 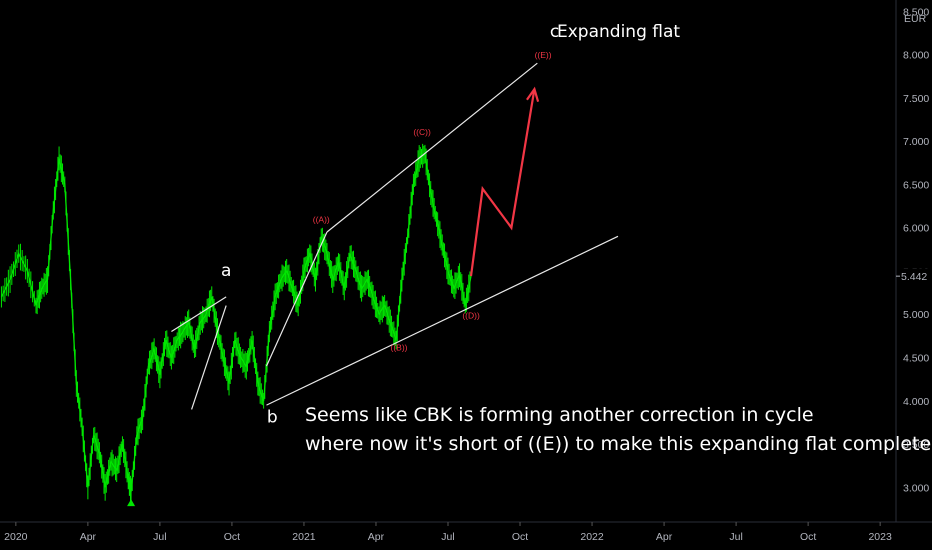 I want to click on price-tick-label: 6.000, so click(x=916, y=229).